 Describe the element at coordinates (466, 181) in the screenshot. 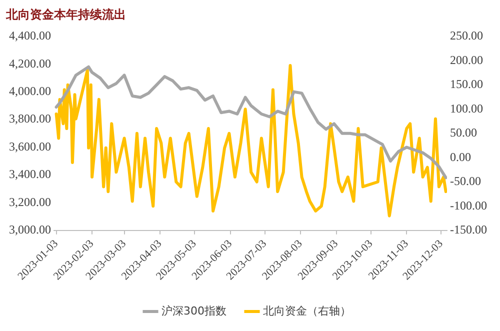

I see `y2-tick-label: -50.00` at that location.